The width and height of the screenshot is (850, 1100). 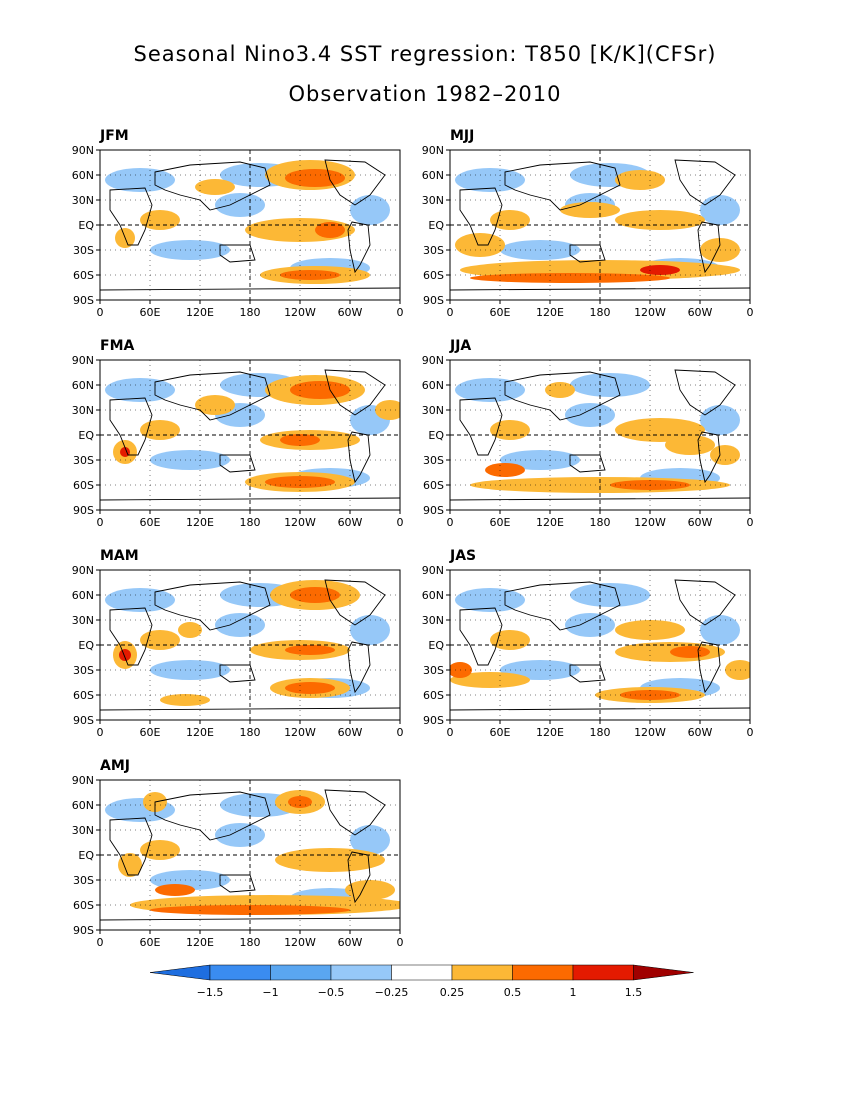 I want to click on lat-tick-label: 60S, so click(x=83, y=695).